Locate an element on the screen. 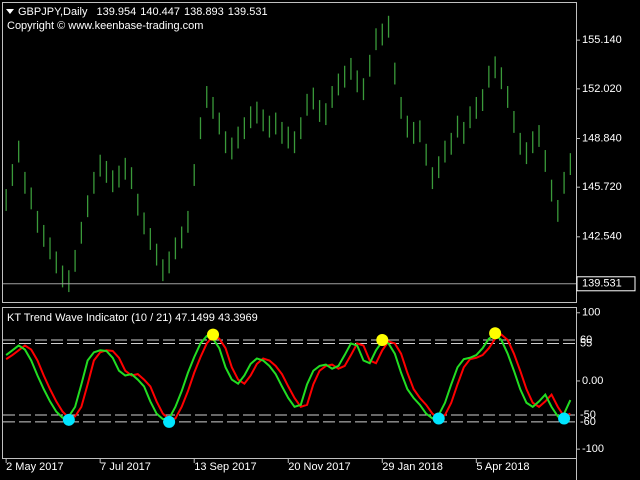 Image resolution: width=640 pixels, height=480 pixels. x-tick-label: 5 Apr 2018 is located at coordinates (502, 467).